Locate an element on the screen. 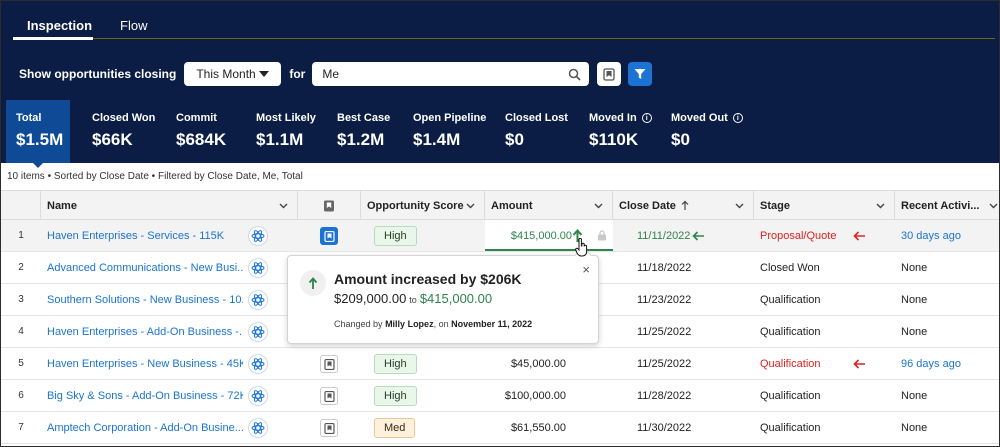  amount-value: $415,000.00 is located at coordinates (541, 235).